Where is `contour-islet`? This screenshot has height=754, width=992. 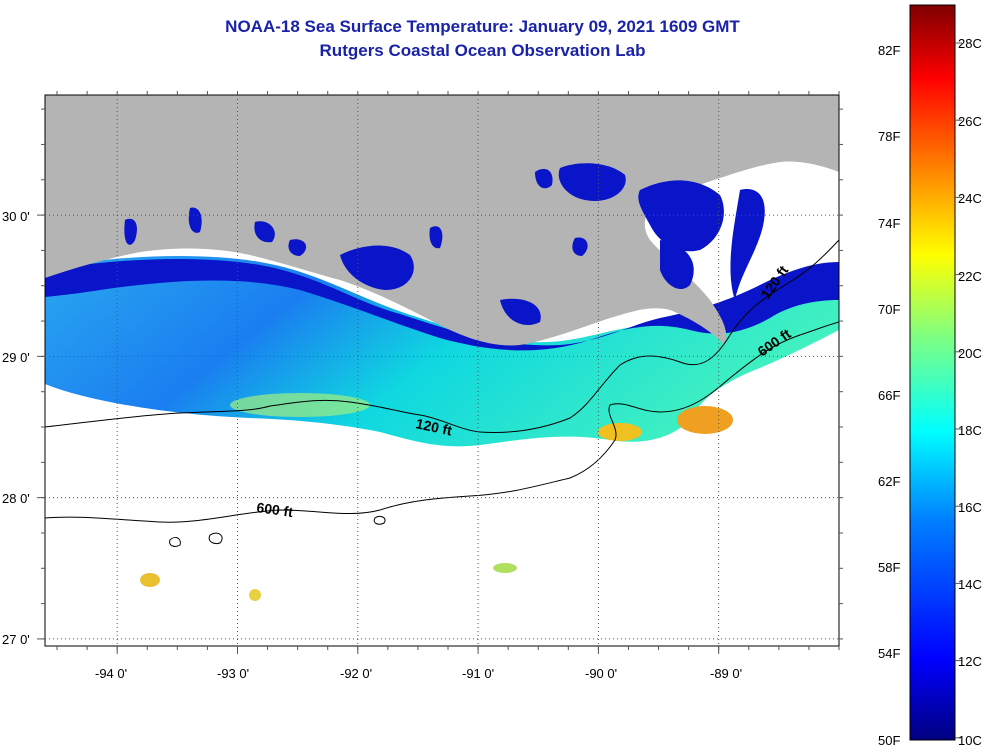 contour-islet is located at coordinates (277, 531).